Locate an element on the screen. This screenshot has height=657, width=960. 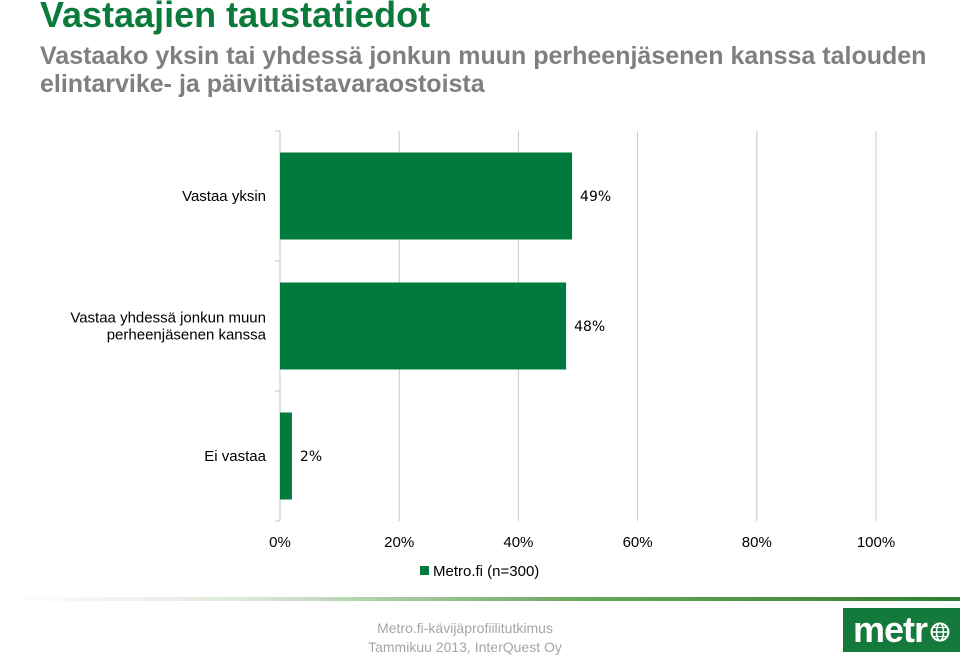
metro-logo: metr is located at coordinates (901, 630).